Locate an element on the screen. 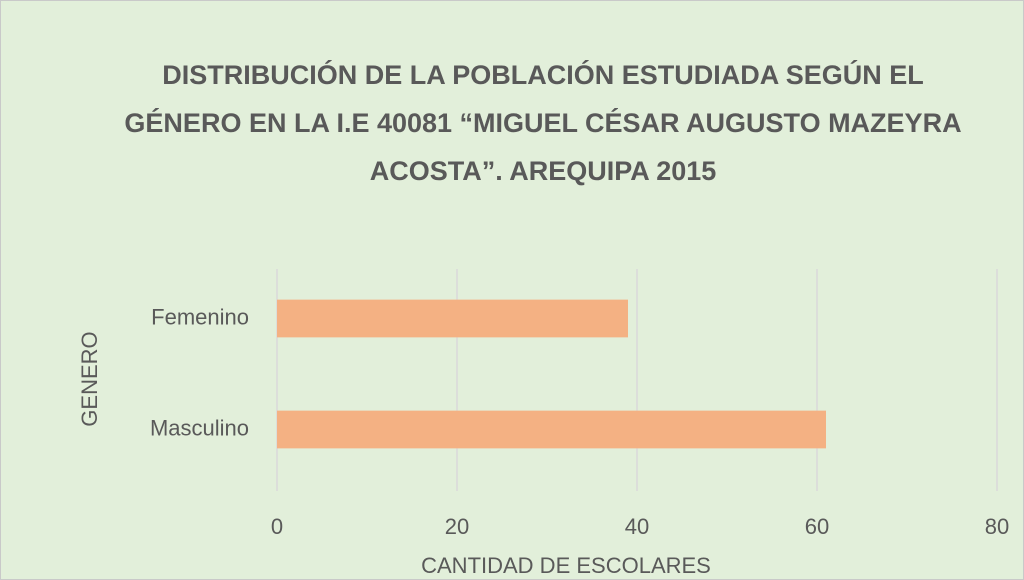  x-tick-label: 0 is located at coordinates (277, 526).